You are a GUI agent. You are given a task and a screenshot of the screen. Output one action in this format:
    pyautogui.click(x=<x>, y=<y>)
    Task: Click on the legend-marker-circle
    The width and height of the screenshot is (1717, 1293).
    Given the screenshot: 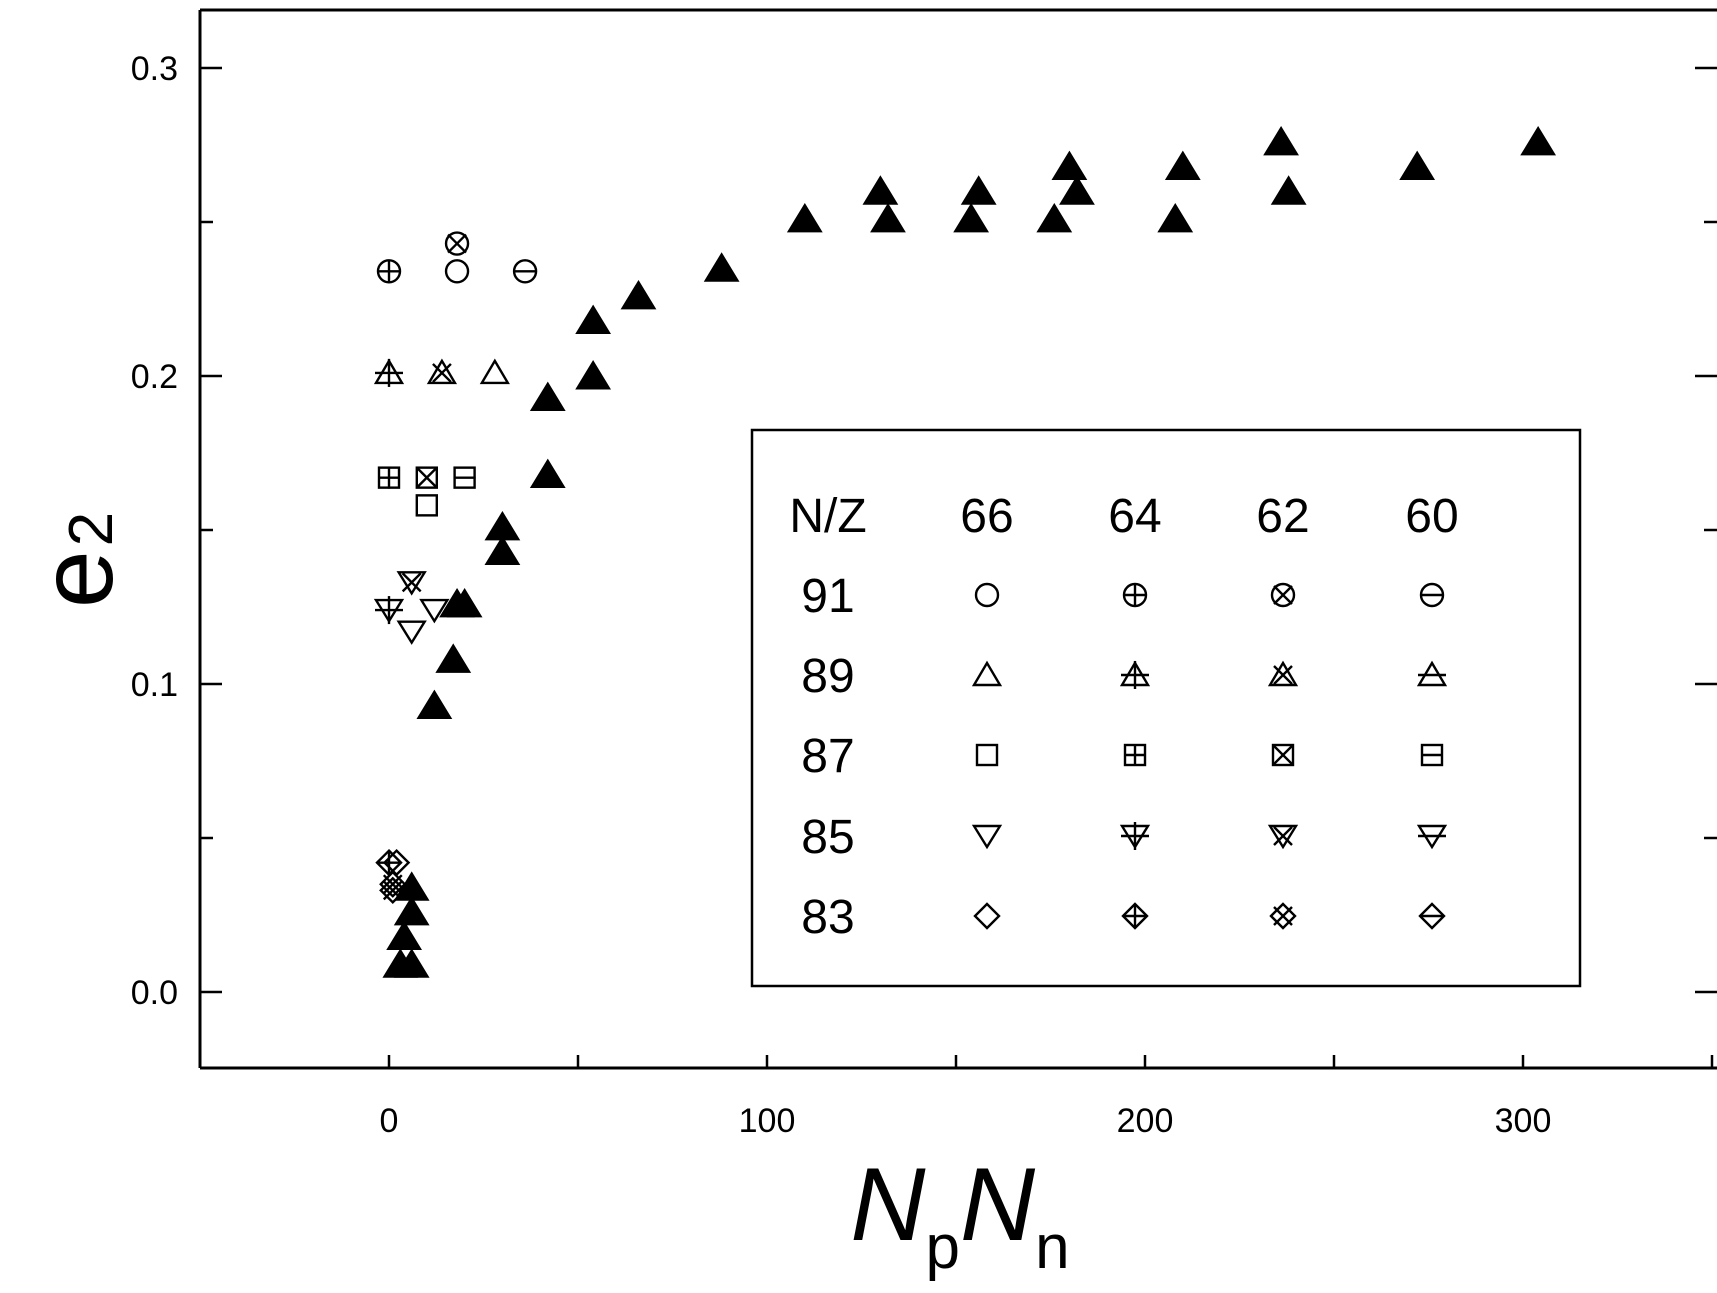 What is the action you would take?
    pyautogui.click(x=987, y=595)
    